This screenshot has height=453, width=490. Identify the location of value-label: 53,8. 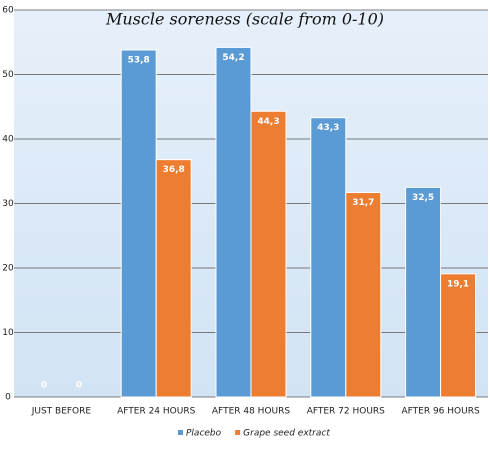
(139, 60).